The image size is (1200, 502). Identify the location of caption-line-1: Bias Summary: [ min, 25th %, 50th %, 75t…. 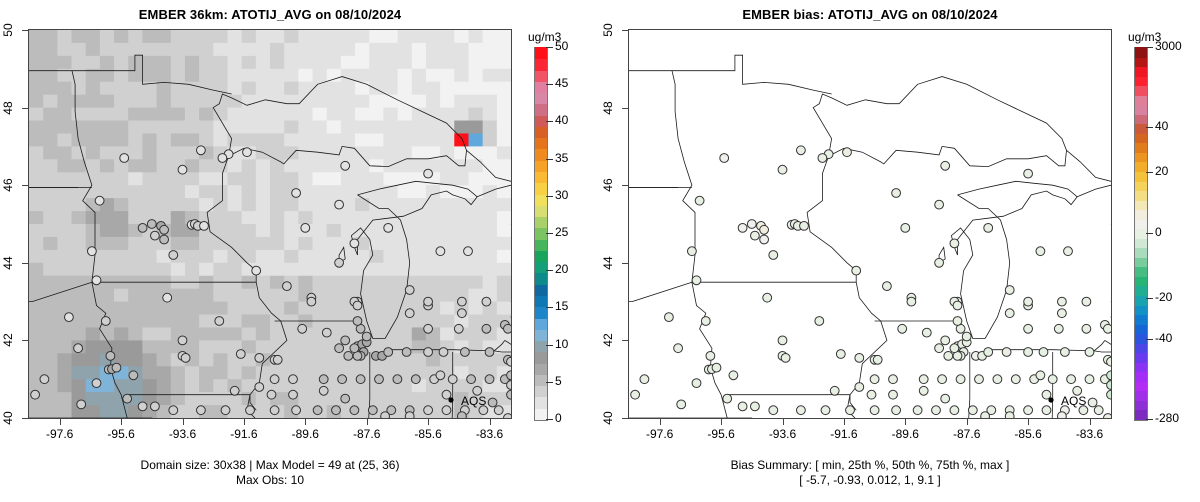
(870, 465).